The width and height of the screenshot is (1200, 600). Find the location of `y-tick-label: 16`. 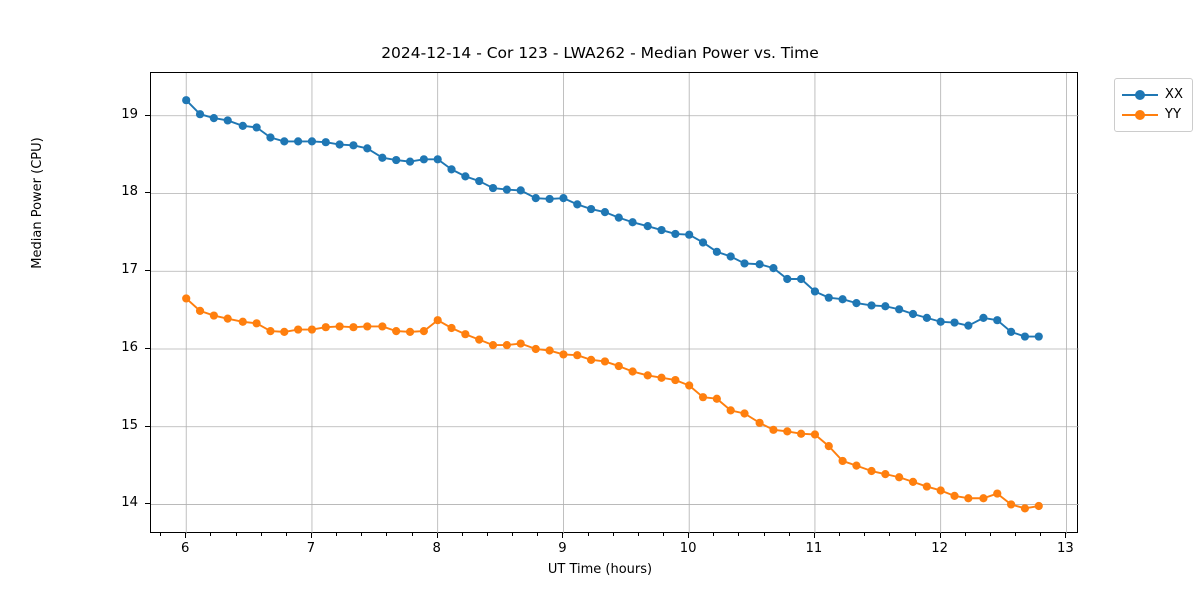

y-tick-label: 16 is located at coordinates (129, 347).